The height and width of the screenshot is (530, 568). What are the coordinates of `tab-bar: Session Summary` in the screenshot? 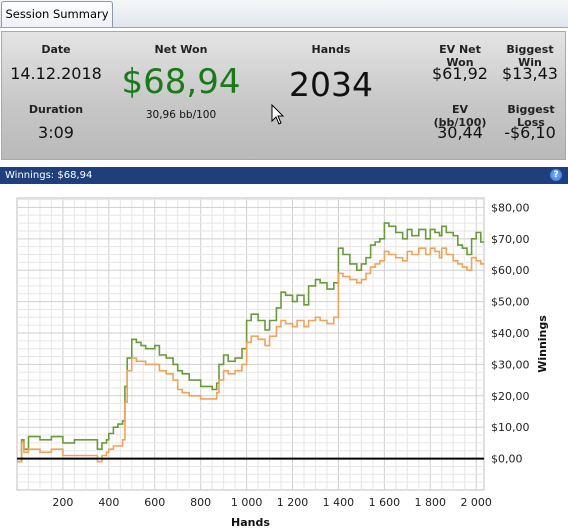 It's located at (284, 14).